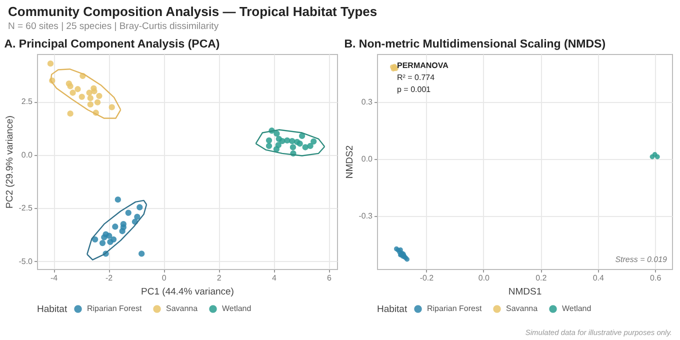  What do you see at coordinates (484, 278) in the screenshot?
I see `x-tick-label: 0.0` at bounding box center [484, 278].